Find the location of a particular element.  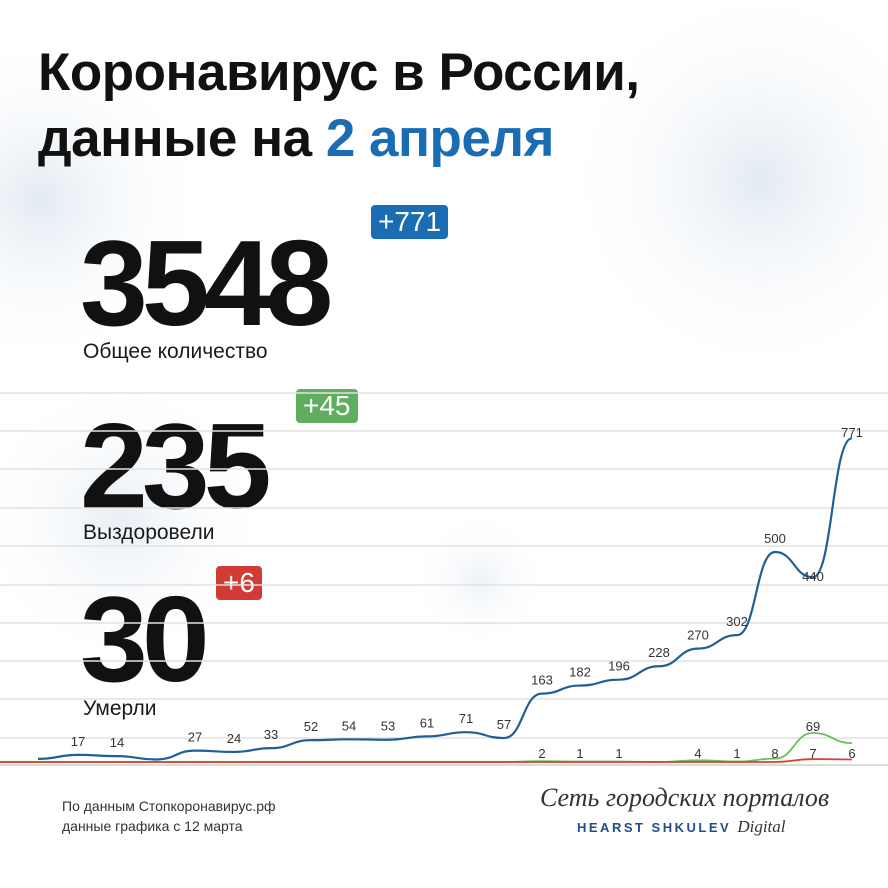

brand-logo-script: Сеть городских порталов is located at coordinates (685, 797).